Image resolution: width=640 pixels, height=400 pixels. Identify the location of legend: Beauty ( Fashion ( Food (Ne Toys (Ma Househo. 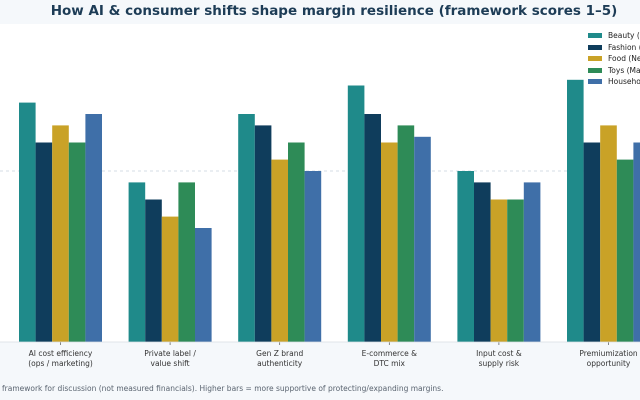
(612, 59).